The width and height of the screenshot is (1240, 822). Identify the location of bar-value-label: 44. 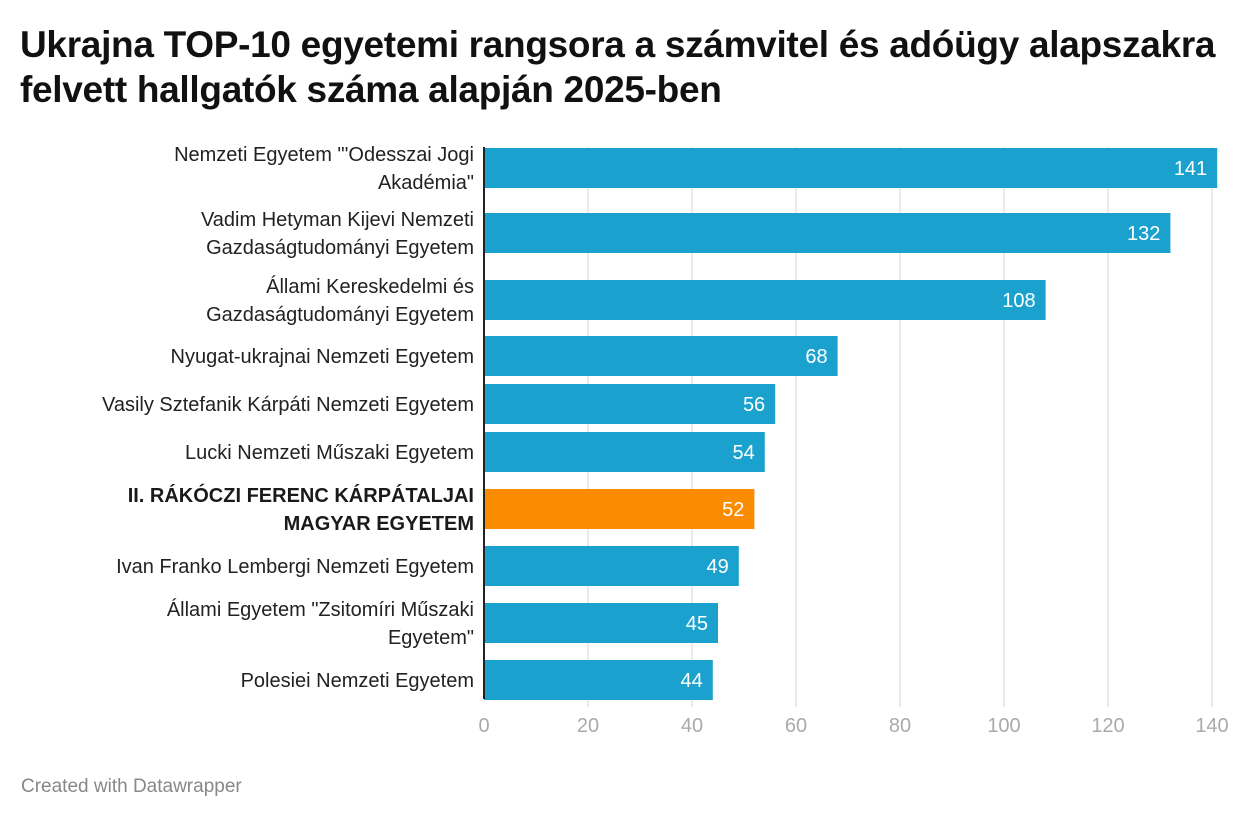
(692, 681).